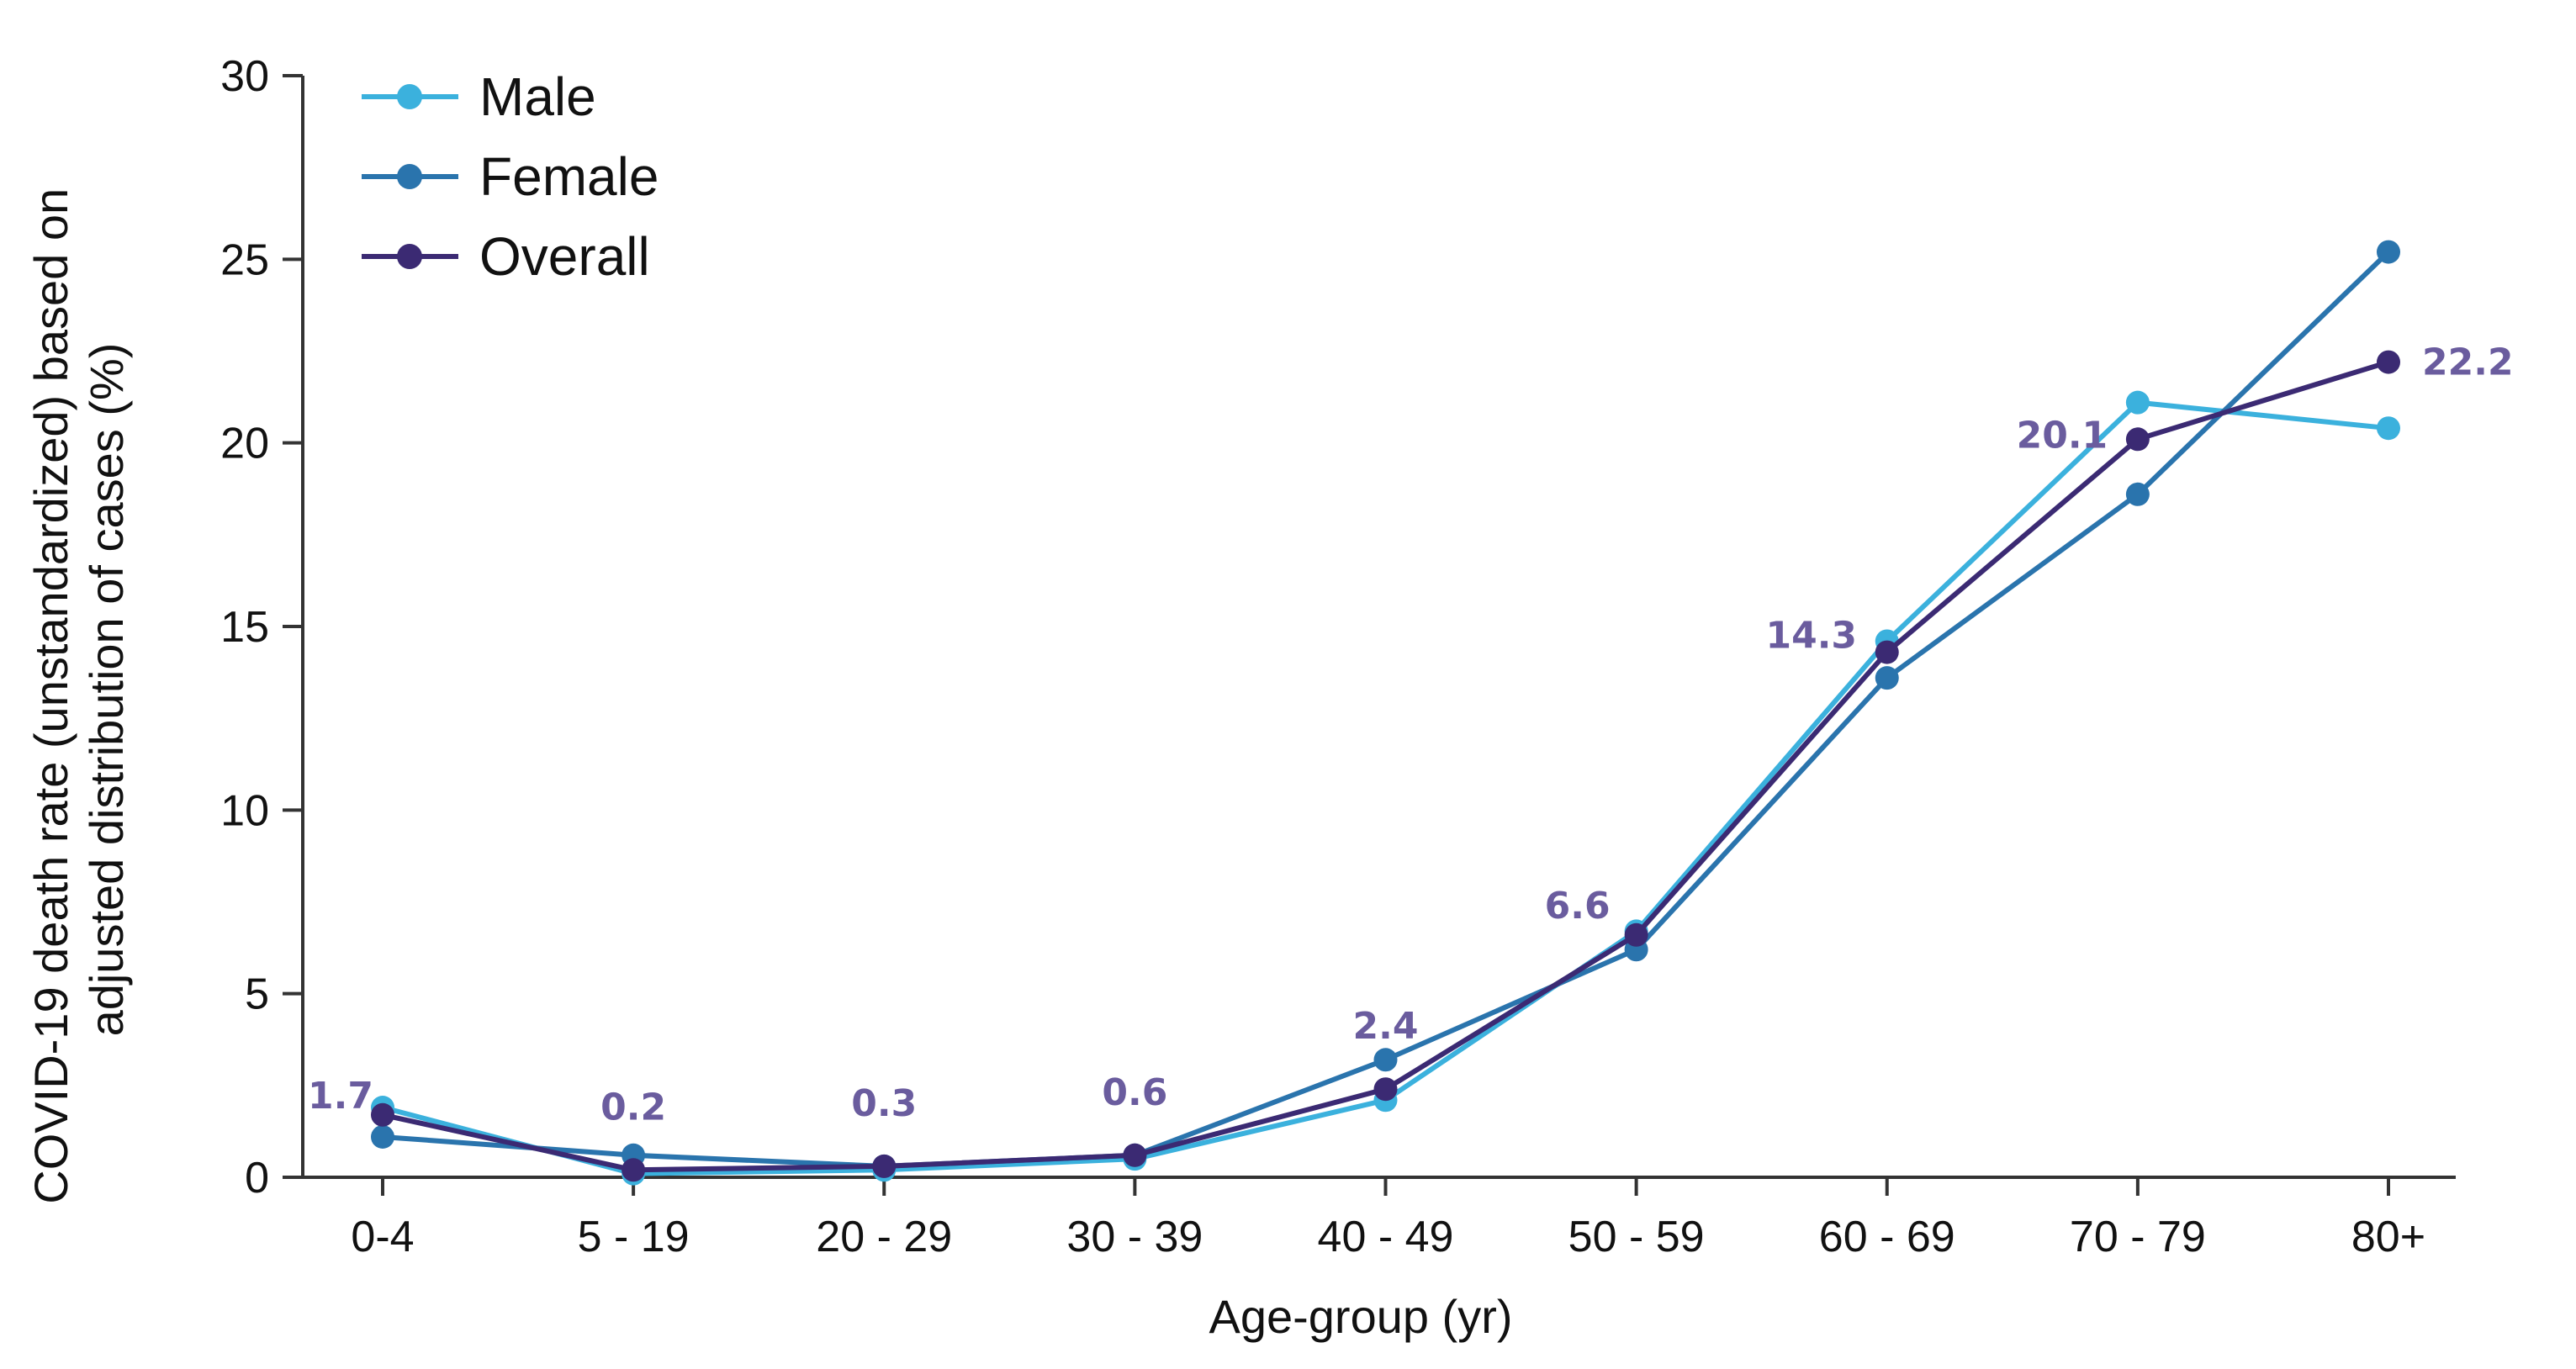 The image size is (2576, 1369). Describe the element at coordinates (1811, 637) in the screenshot. I see `data-label: 14.3` at that location.